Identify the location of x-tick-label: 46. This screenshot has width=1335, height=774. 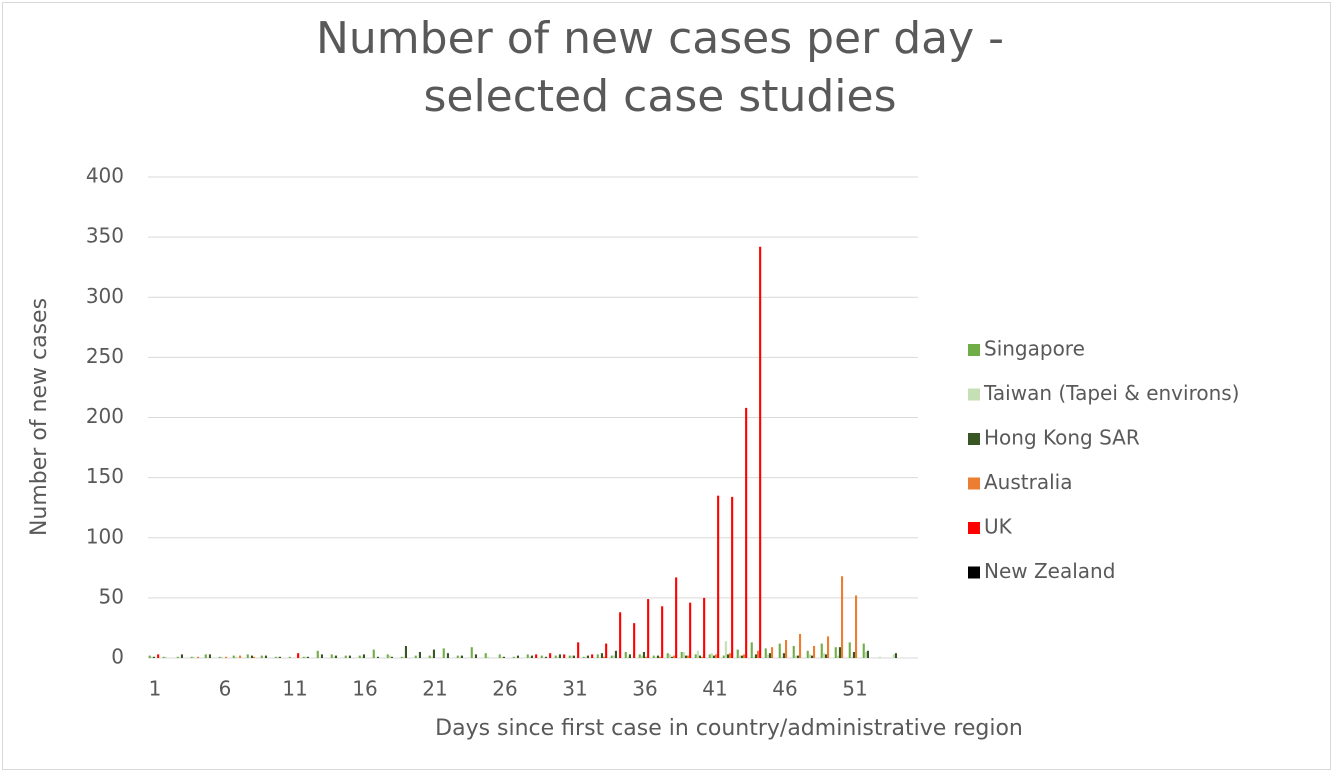
(784, 689).